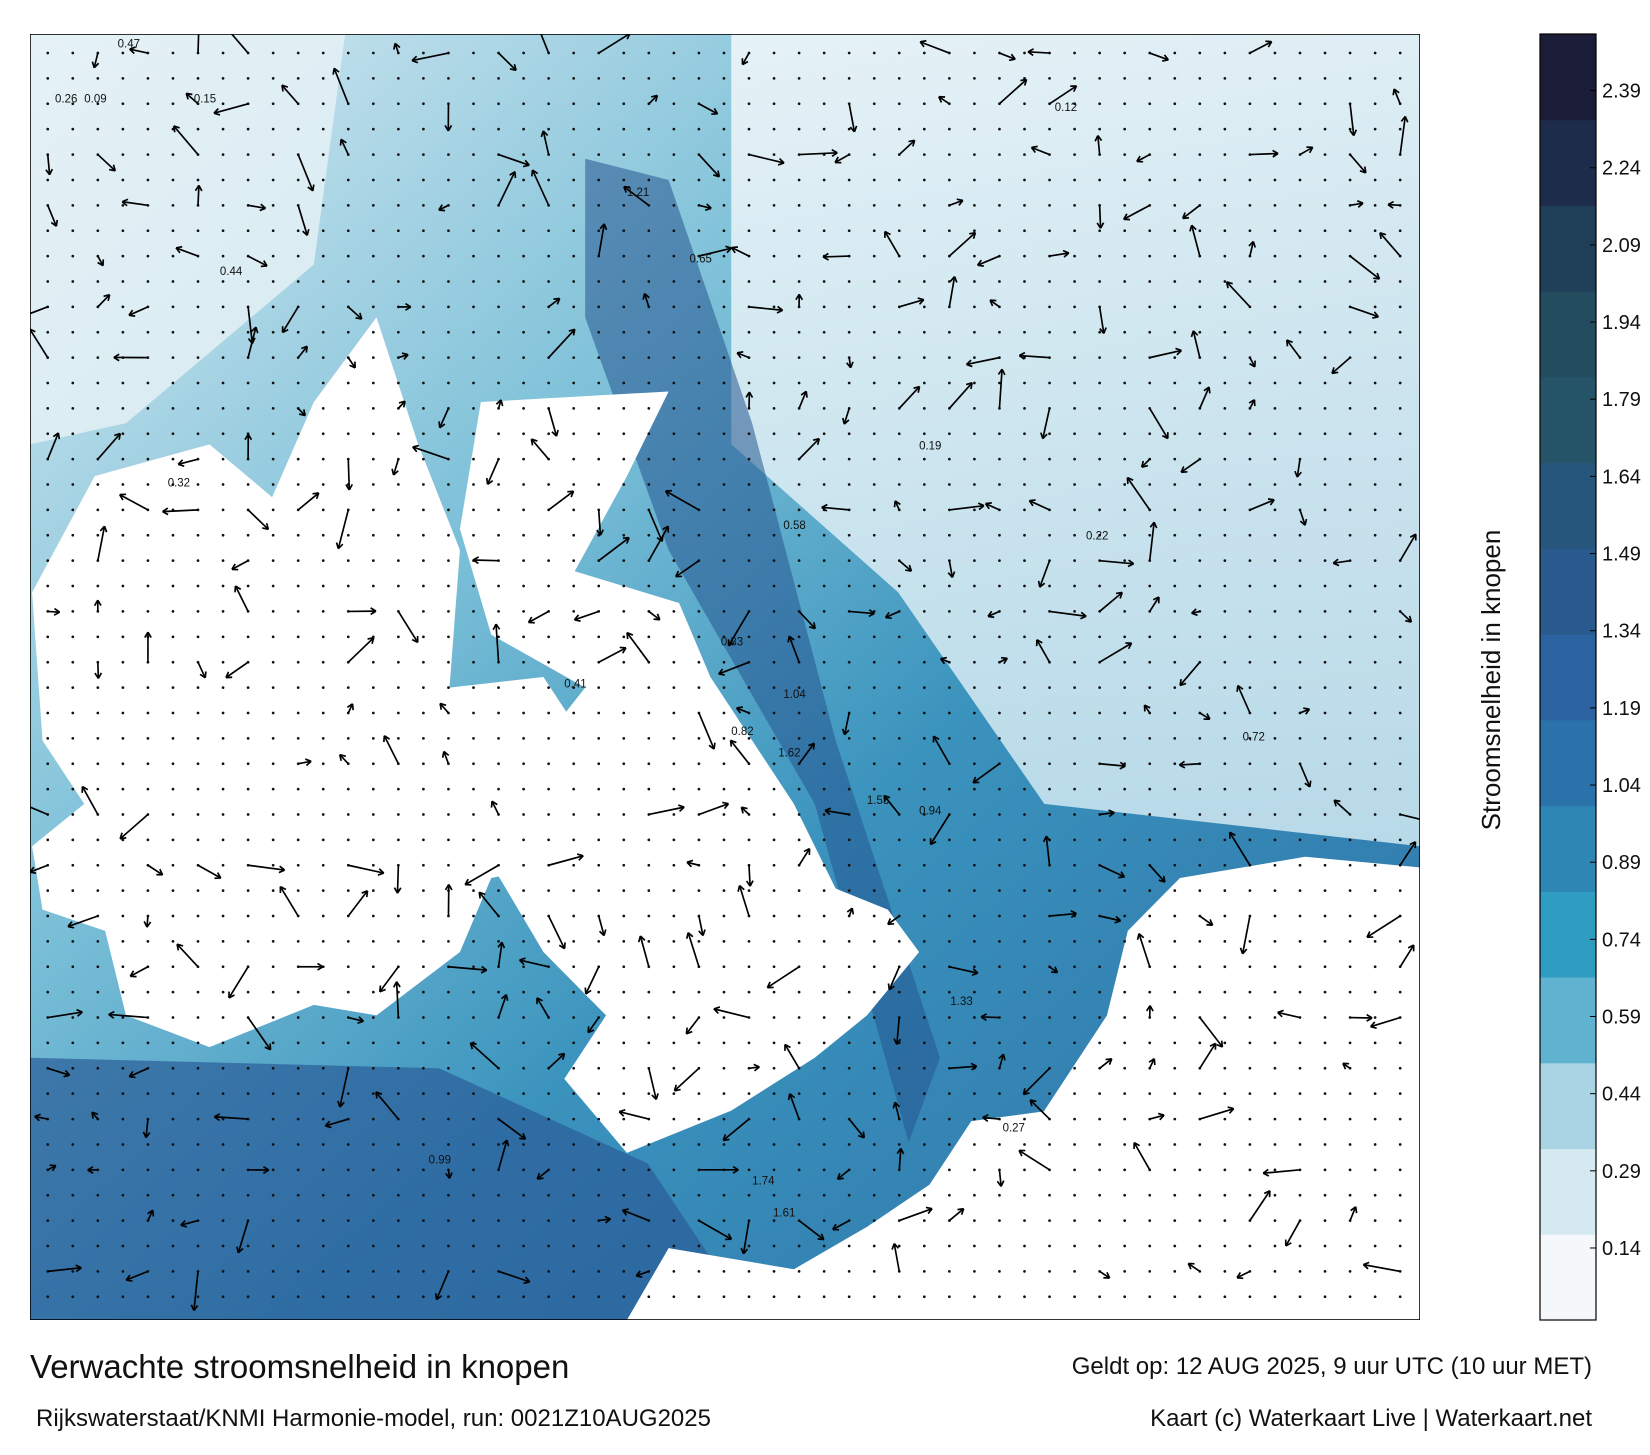 This screenshot has height=1455, width=1650. What do you see at coordinates (1621, 786) in the screenshot?
I see `colorbar-tick-label: 1.04` at bounding box center [1621, 786].